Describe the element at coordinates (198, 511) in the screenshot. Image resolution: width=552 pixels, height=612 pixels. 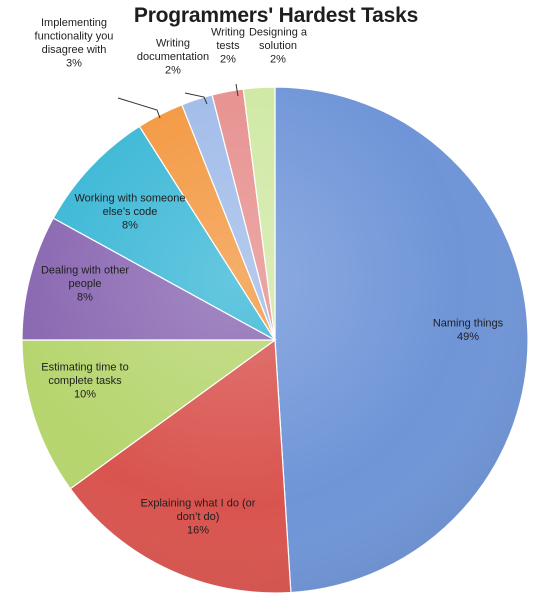
I see `slice-label-2: Explaining what I do (or don’t do)` at that location.